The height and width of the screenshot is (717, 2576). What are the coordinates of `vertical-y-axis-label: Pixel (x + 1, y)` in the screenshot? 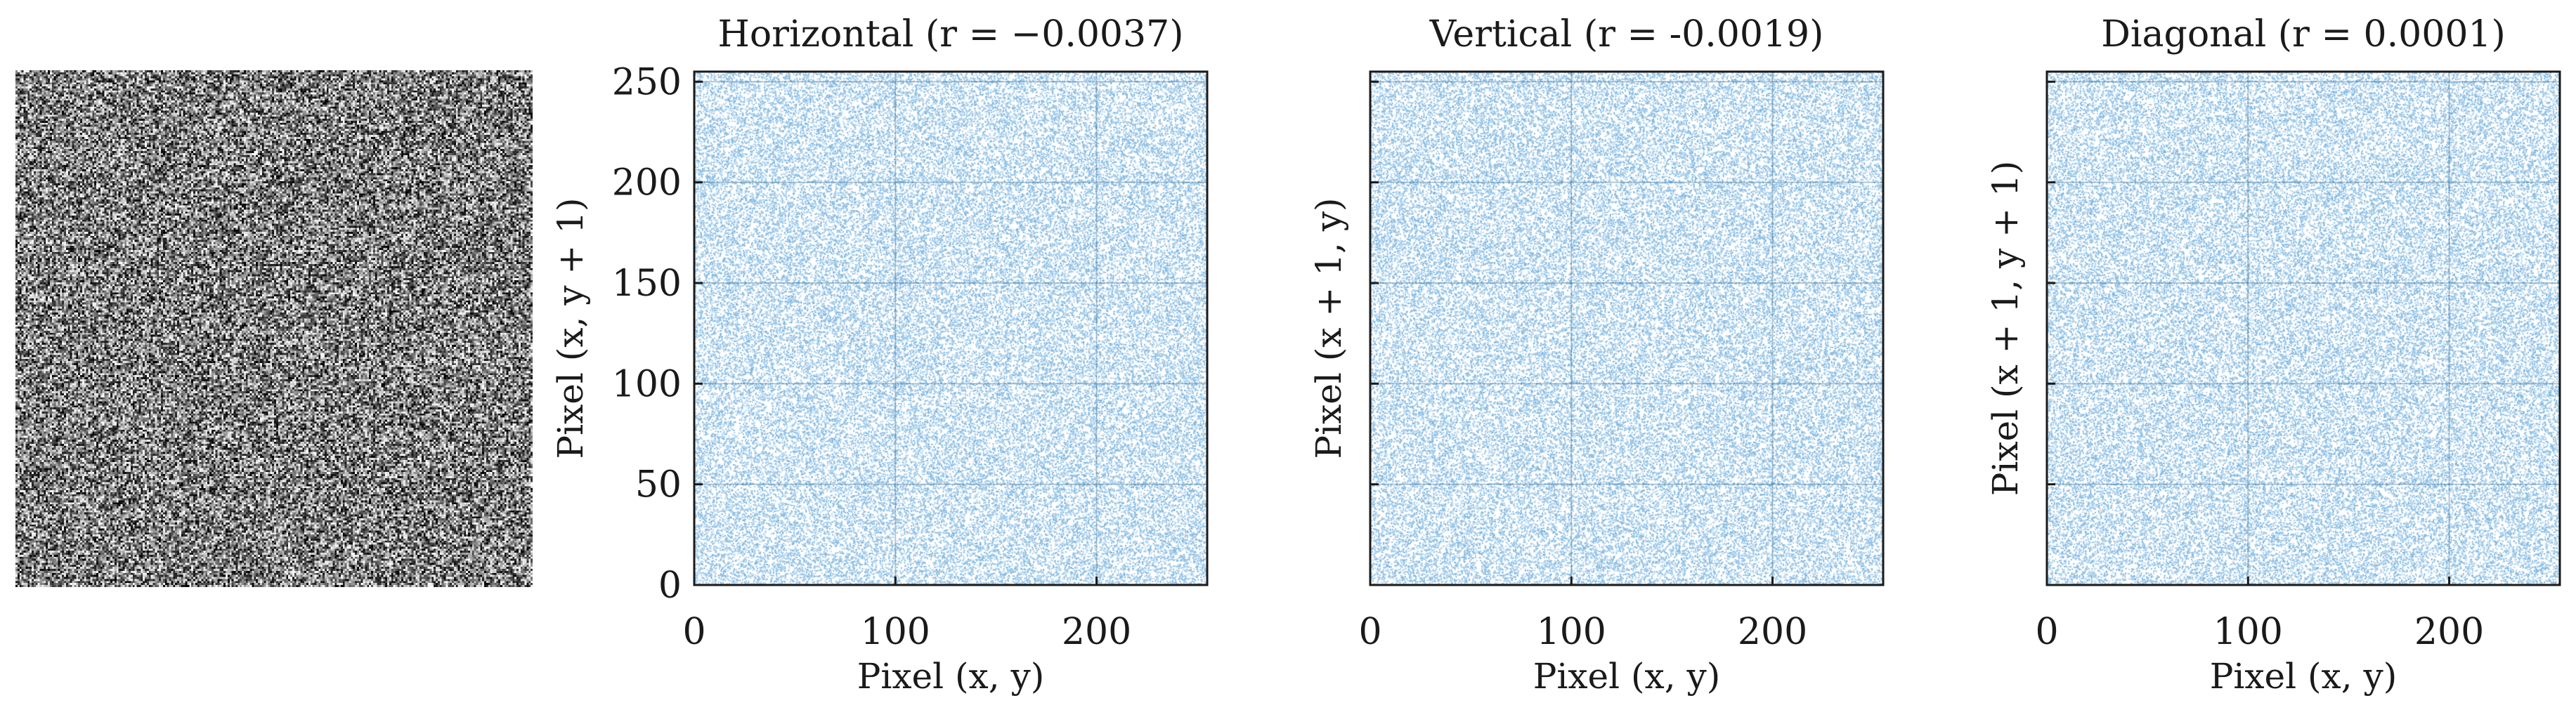 It's located at (1328, 328).